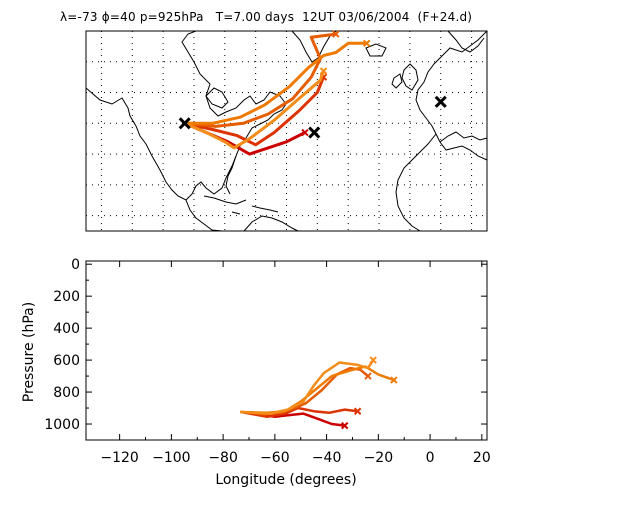 This screenshot has width=640, height=512. I want to click on africa-coastline, so click(416, 182).